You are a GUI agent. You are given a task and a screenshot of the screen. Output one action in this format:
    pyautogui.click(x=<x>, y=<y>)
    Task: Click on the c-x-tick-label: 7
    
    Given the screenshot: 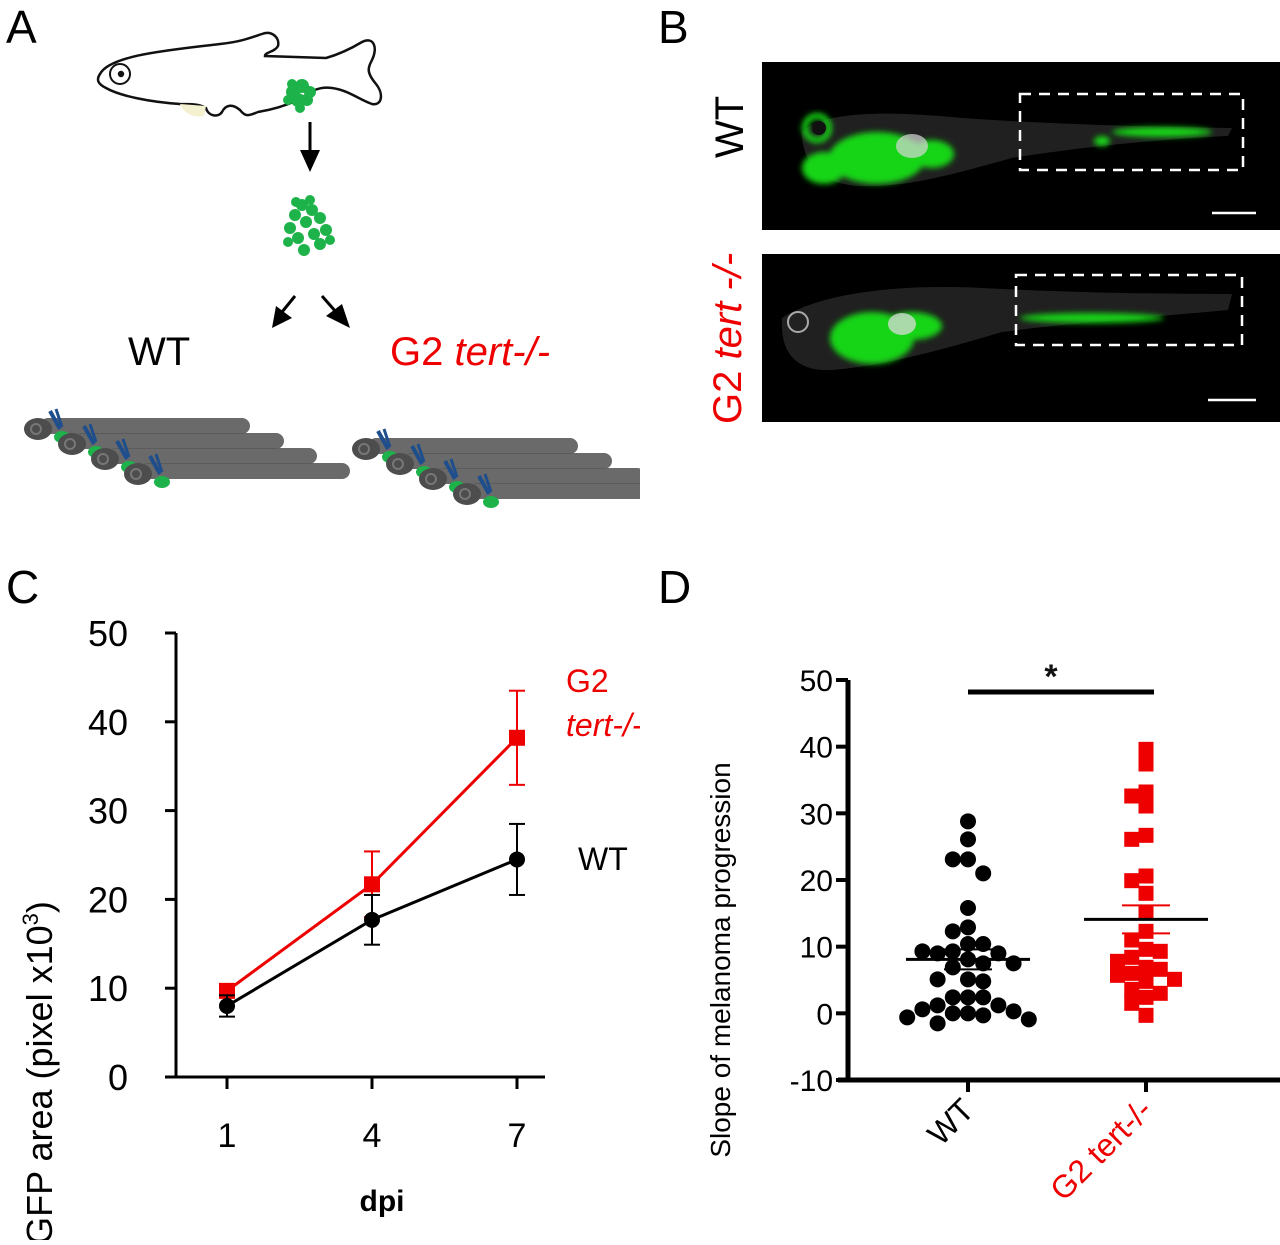 What is the action you would take?
    pyautogui.click(x=517, y=1136)
    